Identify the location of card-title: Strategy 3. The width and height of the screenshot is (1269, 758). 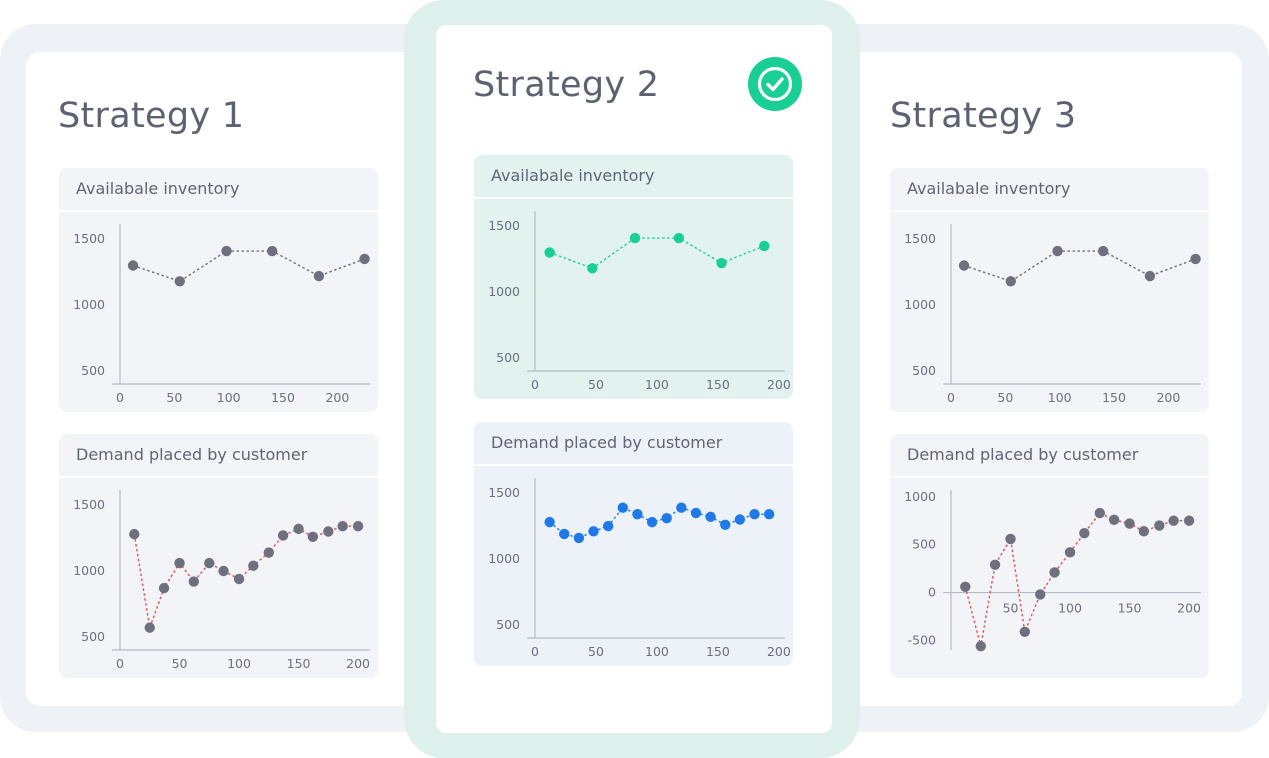
(983, 116).